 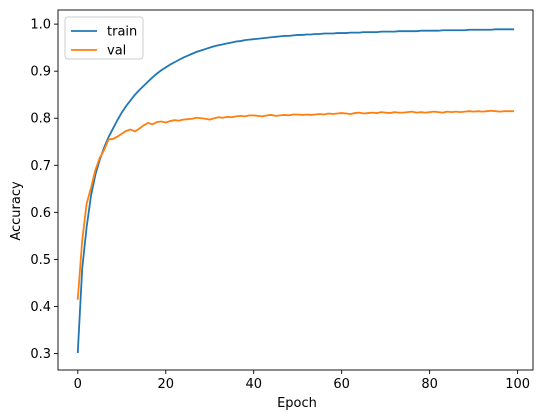 What do you see at coordinates (40, 354) in the screenshot?
I see `y-tick-label: 0.3` at bounding box center [40, 354].